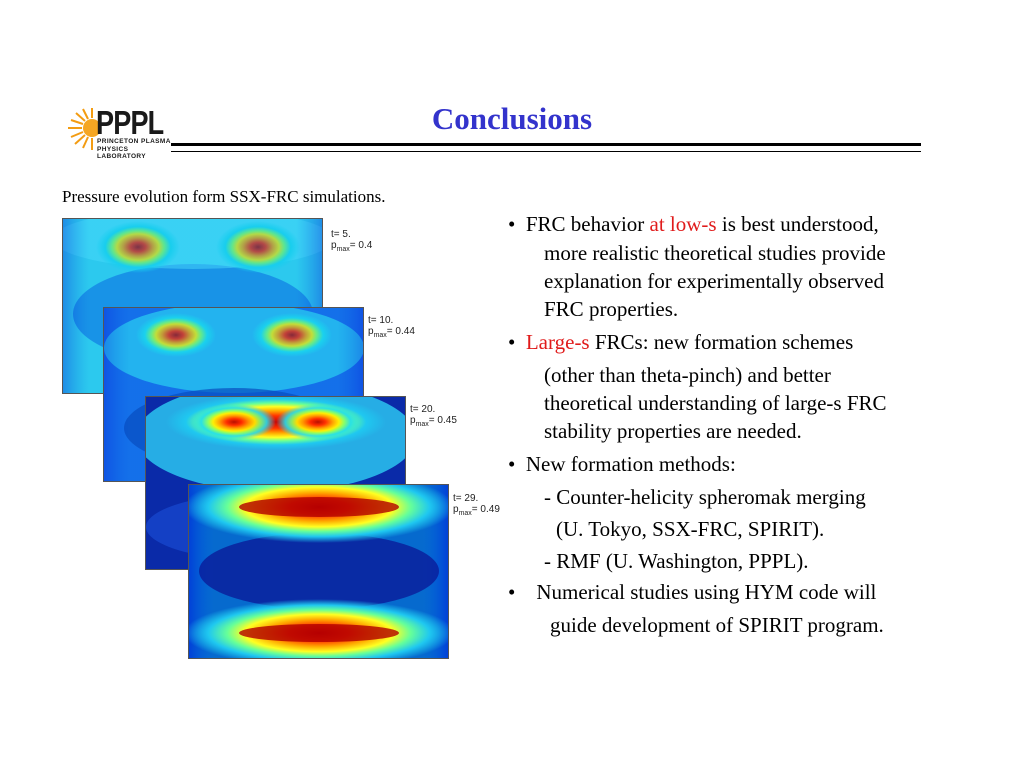 The image size is (1024, 768). Describe the element at coordinates (84, 129) in the screenshot. I see `sunburst-icon` at that location.